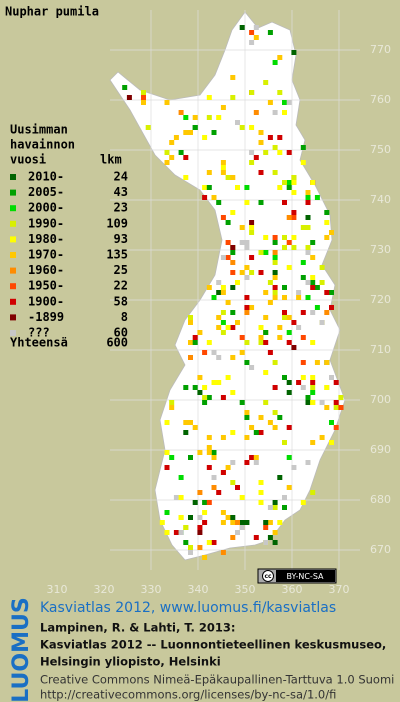 Image resolution: width=400 pixels, height=702 pixels. I want to click on y-label: 670, so click(380, 549).